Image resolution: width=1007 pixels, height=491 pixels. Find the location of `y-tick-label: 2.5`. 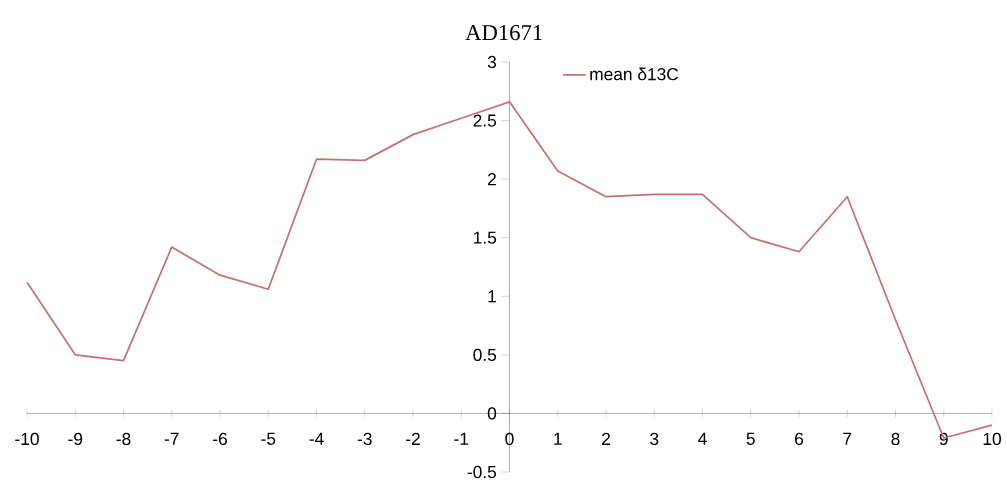

y-tick-label: 2.5 is located at coordinates (485, 120).